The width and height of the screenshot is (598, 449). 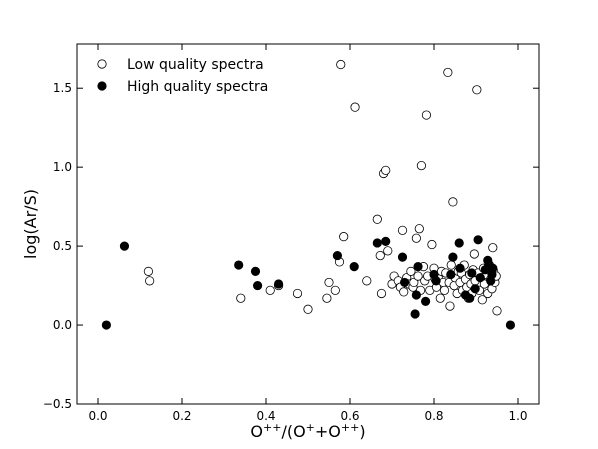 I want to click on legend-label-low-quality: Low quality spectra, so click(x=195, y=65).